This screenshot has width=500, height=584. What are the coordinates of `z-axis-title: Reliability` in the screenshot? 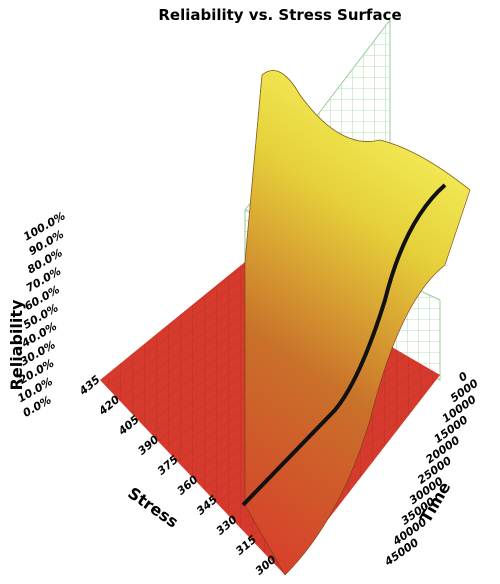 It's located at (16, 344).